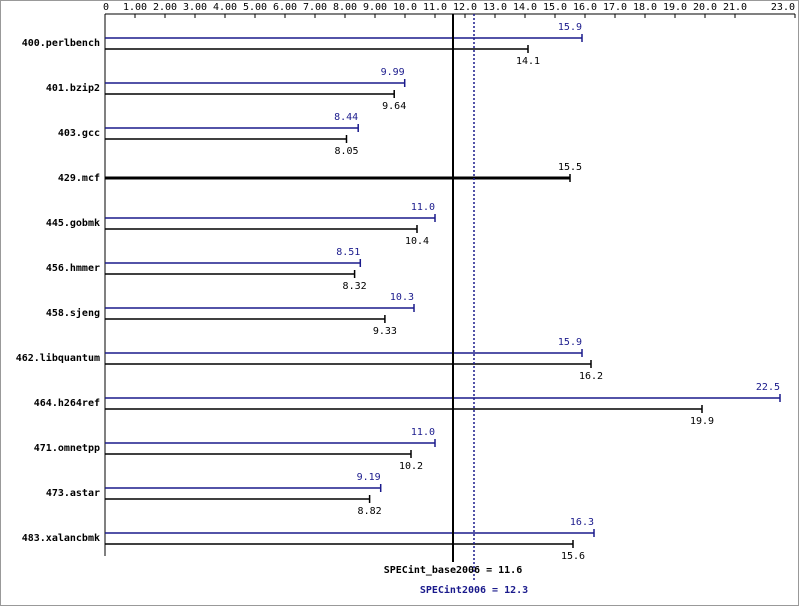 The height and width of the screenshot is (606, 799). What do you see at coordinates (615, 7) in the screenshot?
I see `x-tick-label: 17.0` at bounding box center [615, 7].